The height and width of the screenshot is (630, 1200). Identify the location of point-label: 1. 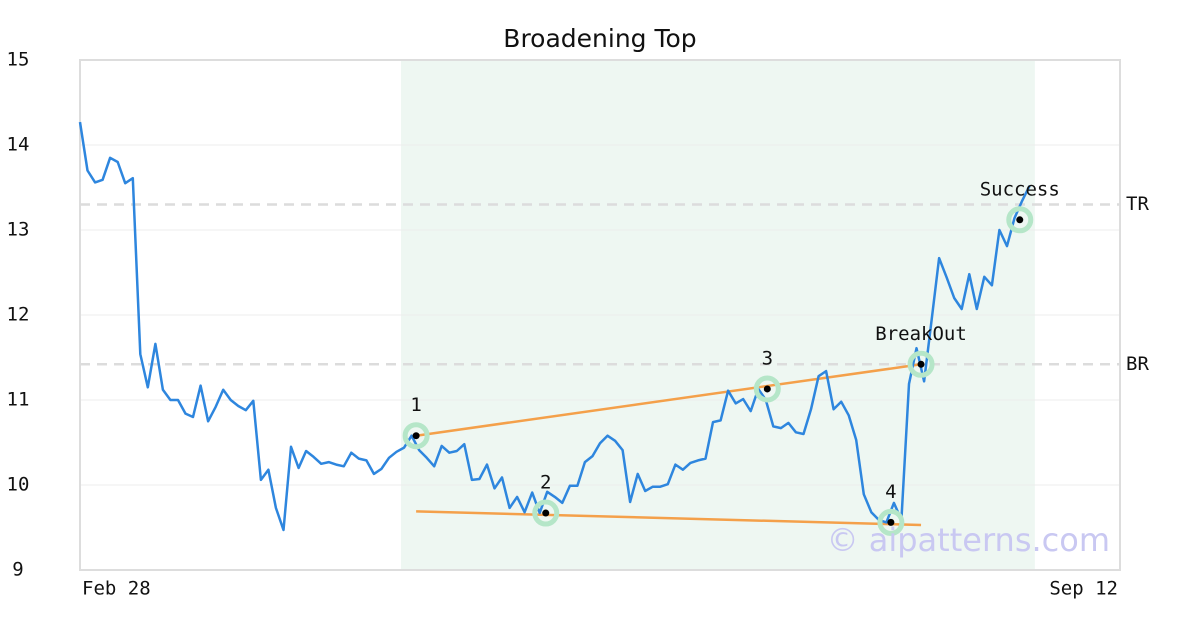
(415, 405).